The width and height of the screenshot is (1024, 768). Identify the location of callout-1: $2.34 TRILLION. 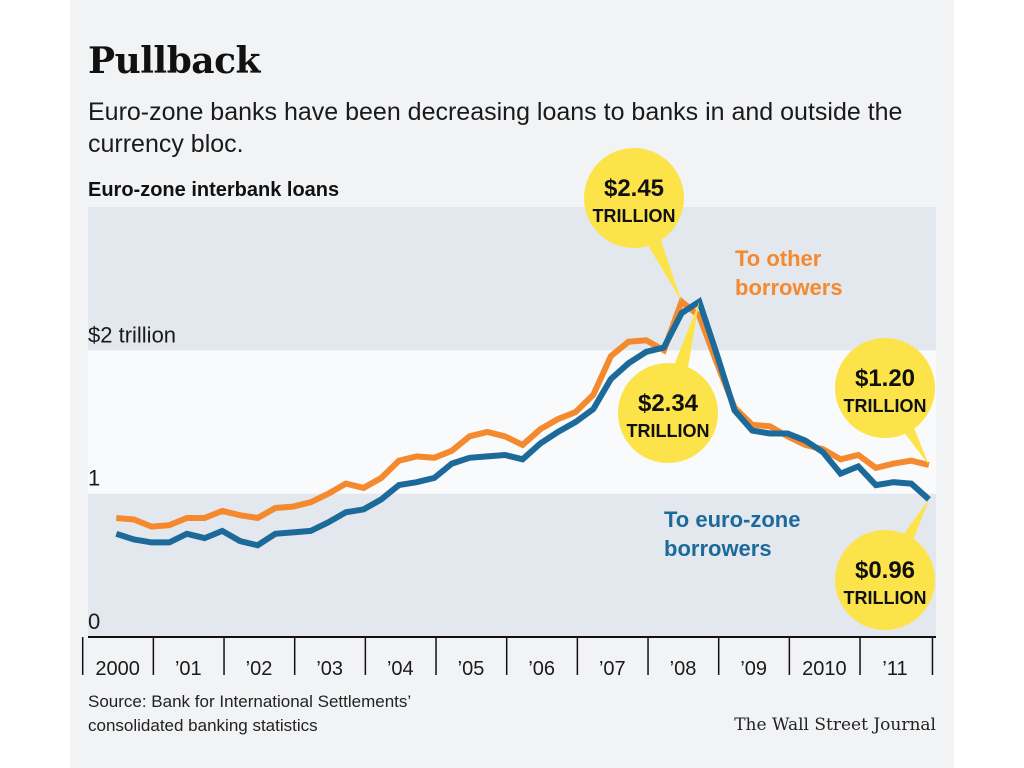
(668, 382).